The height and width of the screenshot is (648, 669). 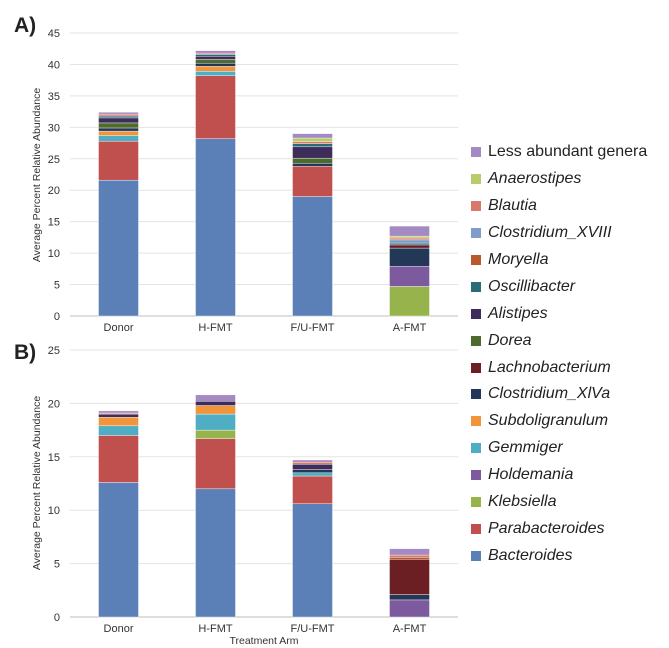 I want to click on bar-segment-anaerostipes, so click(x=409, y=237).